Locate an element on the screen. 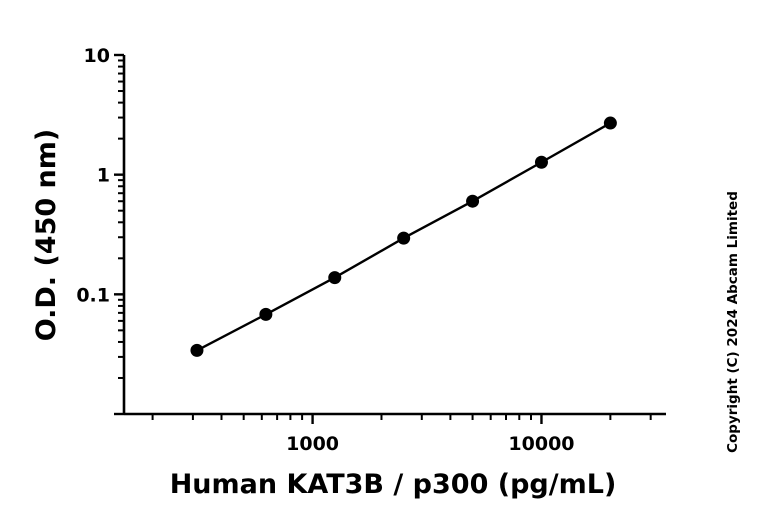 This screenshot has width=768, height=522. copyright-annotation: Copyright (C) 2024 Abcam Limited is located at coordinates (733, 322).